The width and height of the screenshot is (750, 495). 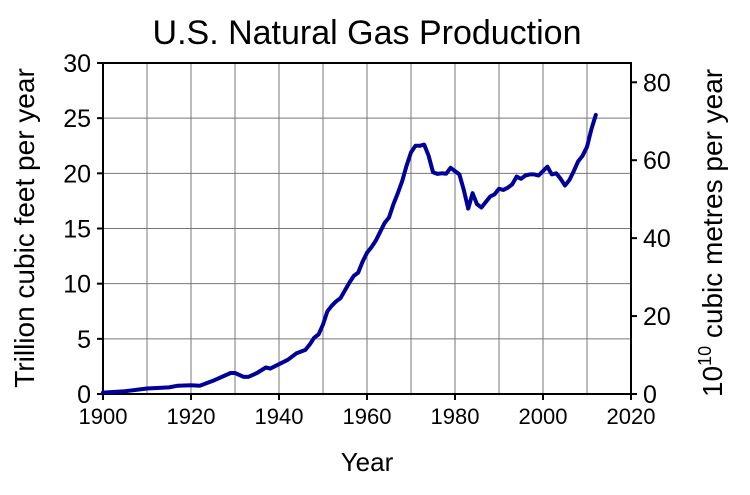 What do you see at coordinates (77, 230) in the screenshot?
I see `y-tick-label: 15` at bounding box center [77, 230].